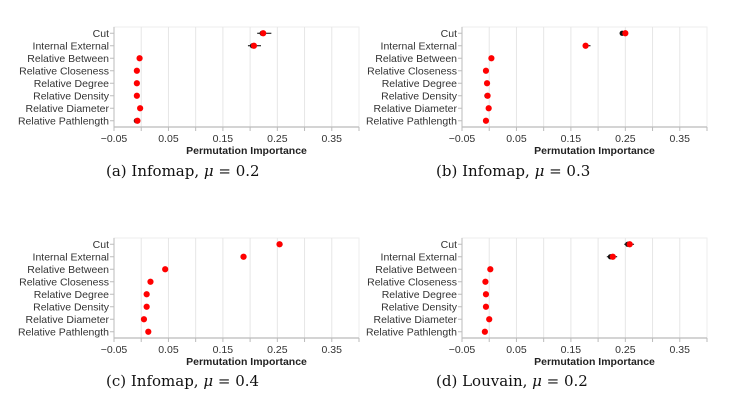  I want to click on caption-b-eq: = 0.3, so click(567, 171).